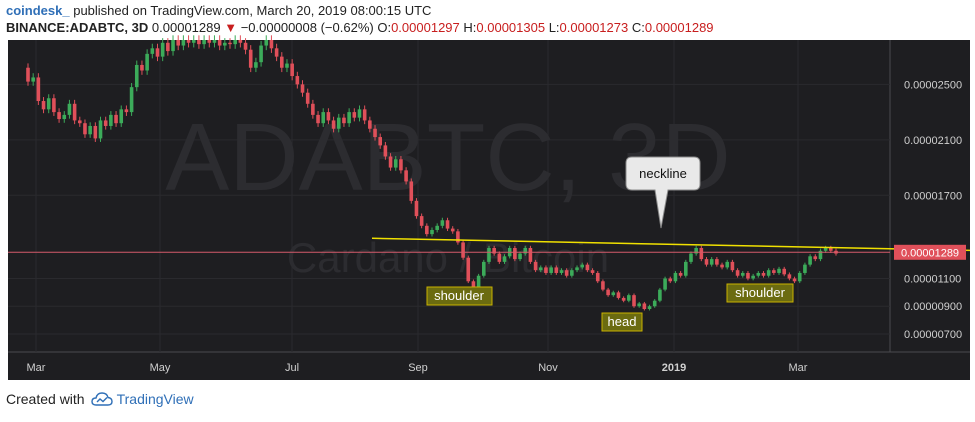 Image resolution: width=975 pixels, height=422 pixels. Describe the element at coordinates (418, 368) in the screenshot. I see `time-tick-label: Sep` at that location.